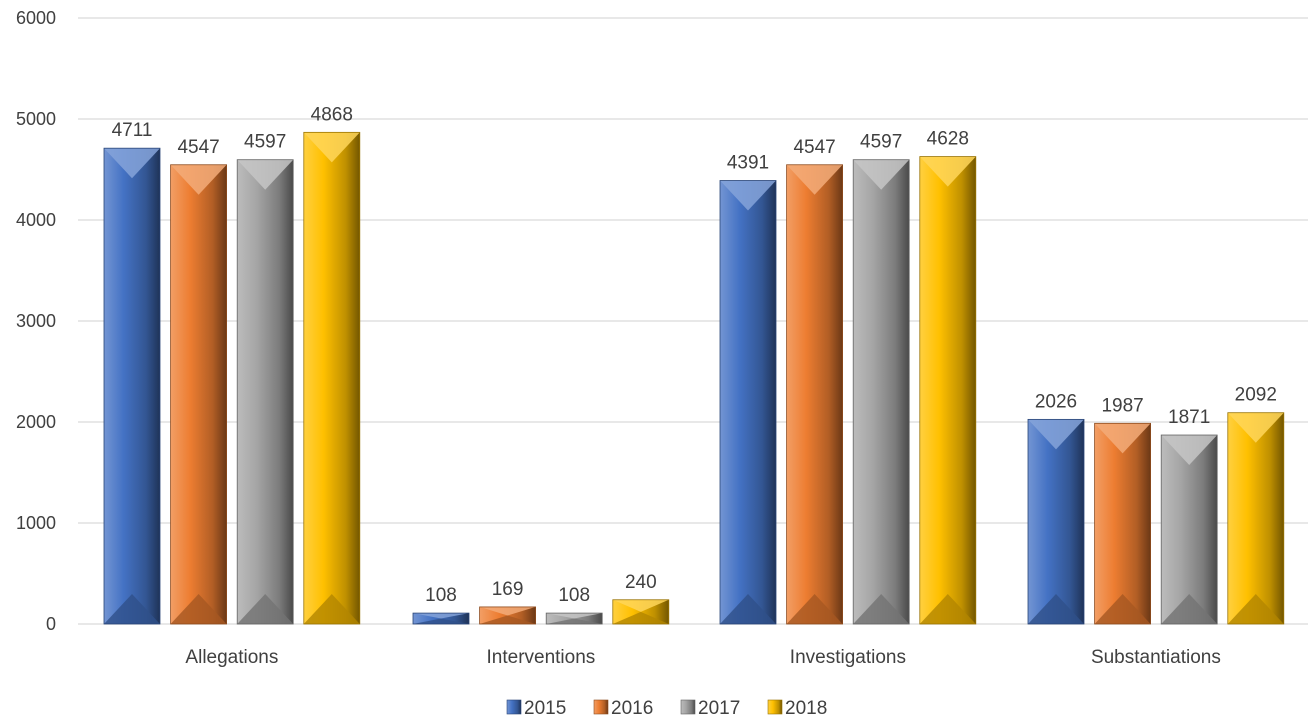 Image resolution: width=1310 pixels, height=721 pixels. I want to click on y-tick-label: 5000, so click(36, 119).